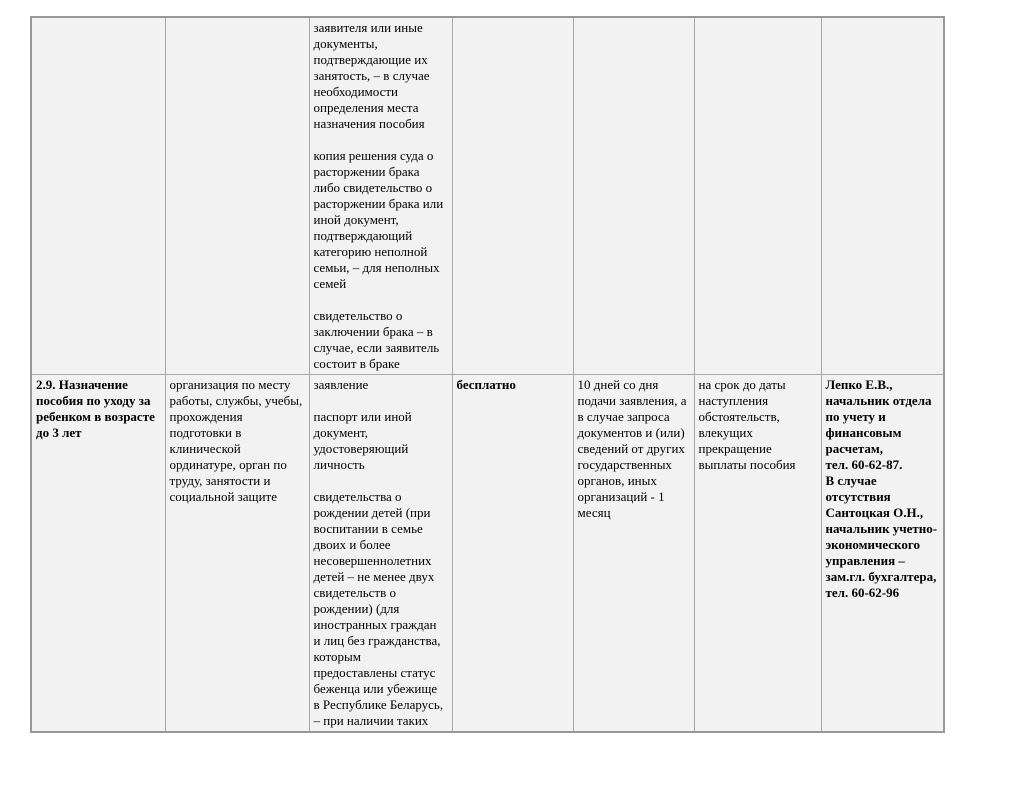 The height and width of the screenshot is (791, 1024). What do you see at coordinates (237, 195) in the screenshot?
I see `cell-organization` at bounding box center [237, 195].